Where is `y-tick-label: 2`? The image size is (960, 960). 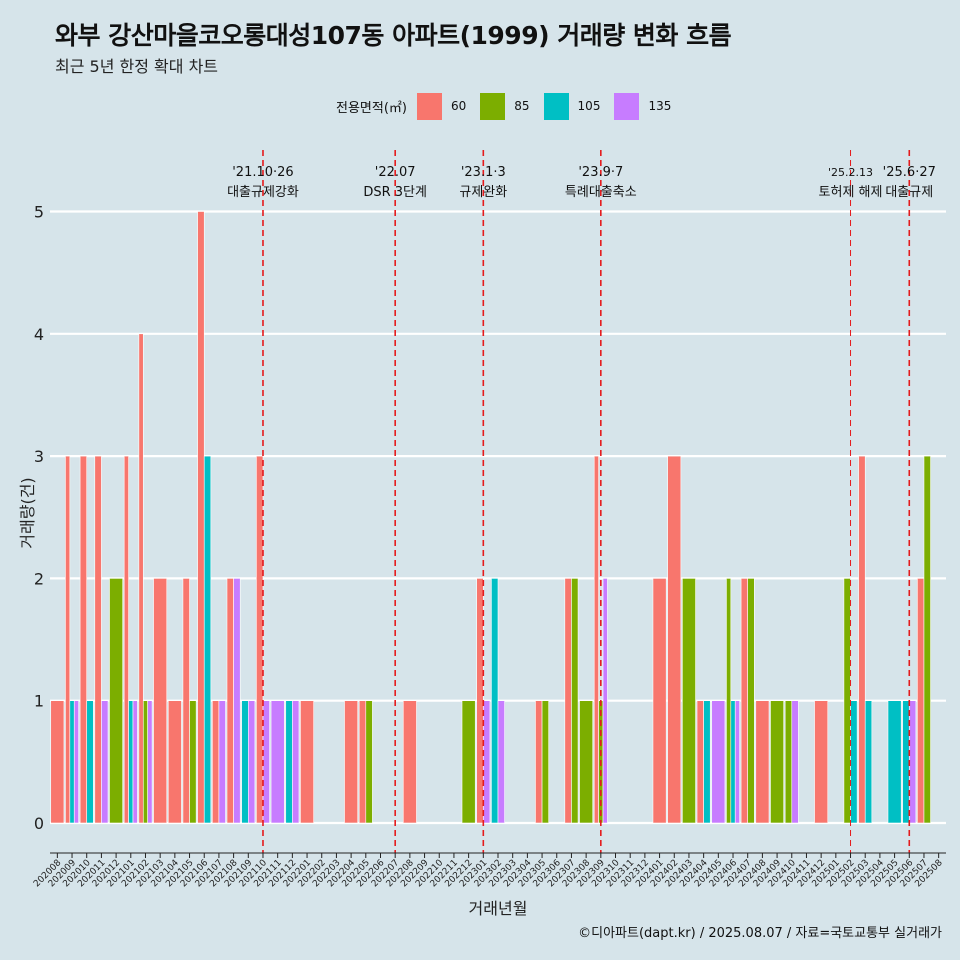
y-tick-label: 2 is located at coordinates (39, 578).